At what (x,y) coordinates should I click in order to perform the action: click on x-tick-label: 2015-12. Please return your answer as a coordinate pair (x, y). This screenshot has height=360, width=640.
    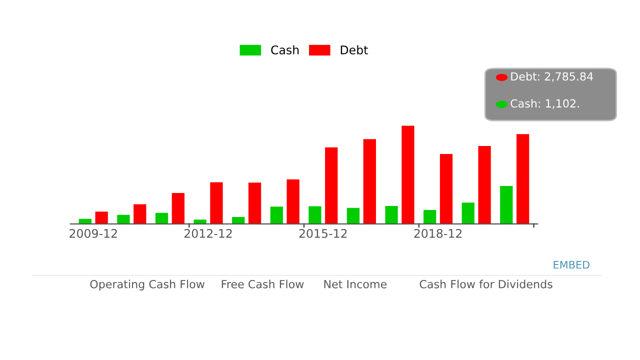
    Looking at the image, I should click on (323, 233).